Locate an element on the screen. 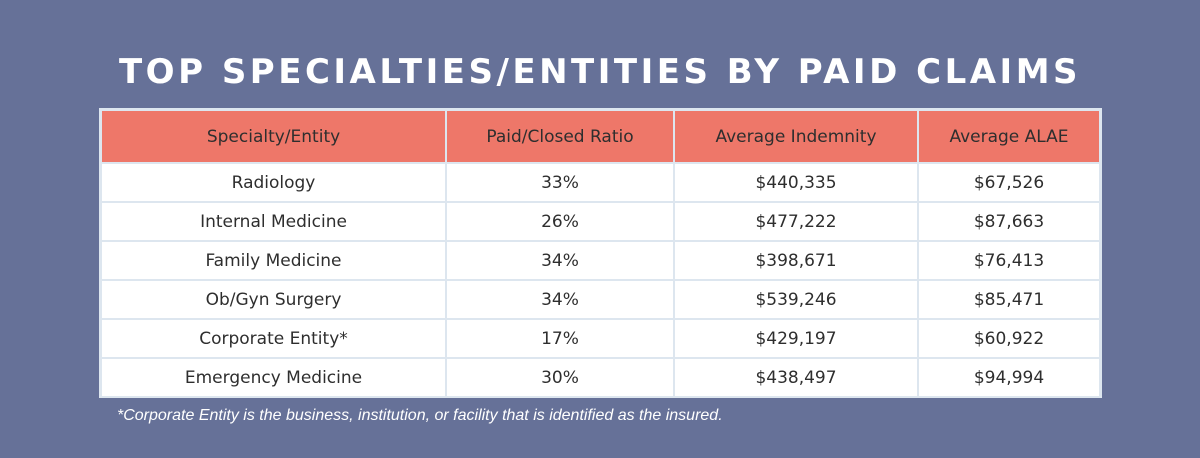  cell-paid-closed-ratio: 17% is located at coordinates (561, 337).